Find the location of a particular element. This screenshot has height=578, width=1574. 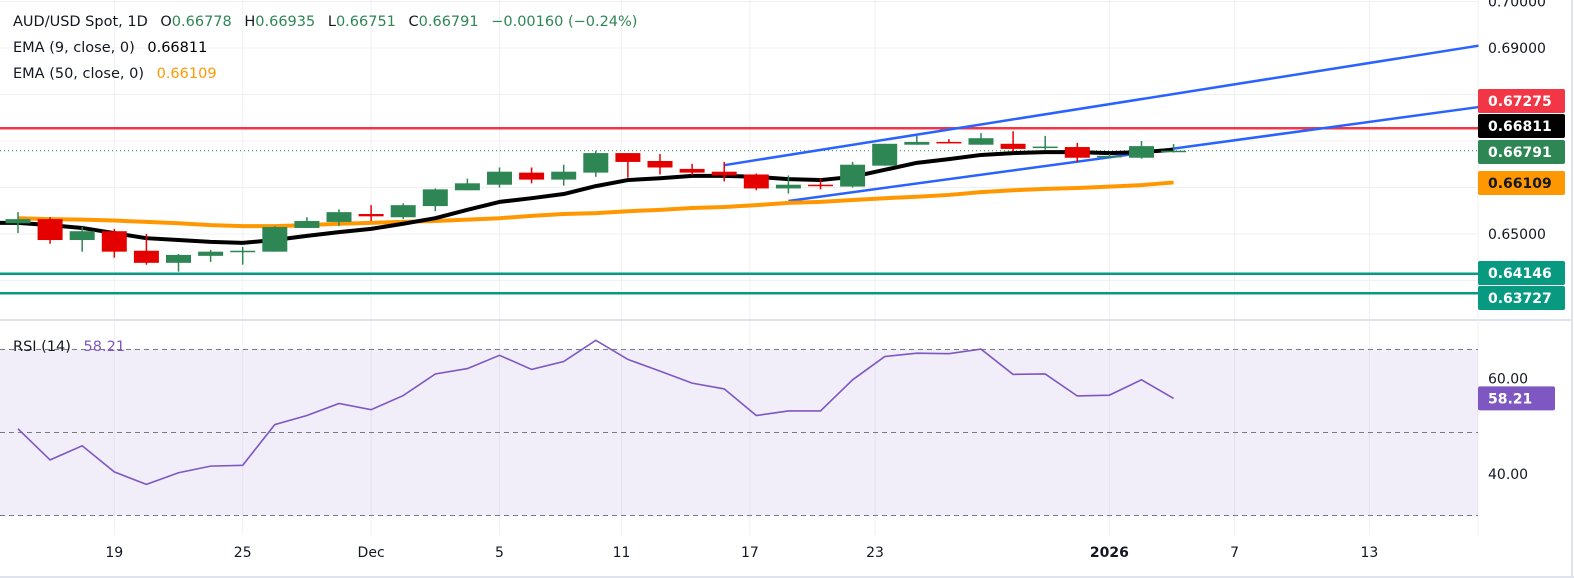

time-tick-label: 7 is located at coordinates (1234, 553).